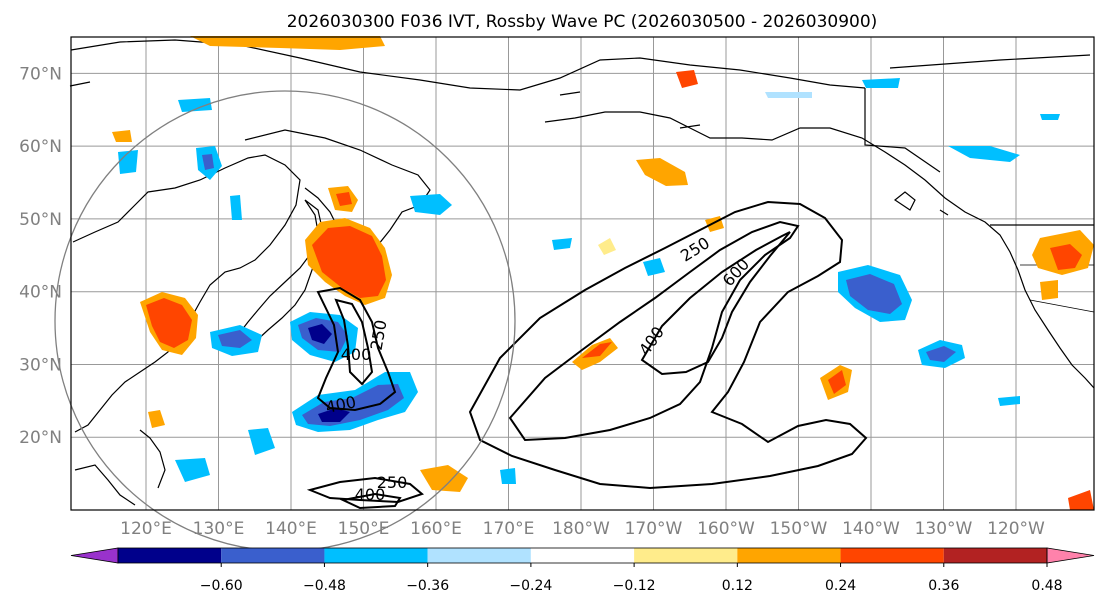 The height and width of the screenshot is (604, 1105). What do you see at coordinates (169, 323) in the screenshot?
I see `anomaly-china-inner` at bounding box center [169, 323].